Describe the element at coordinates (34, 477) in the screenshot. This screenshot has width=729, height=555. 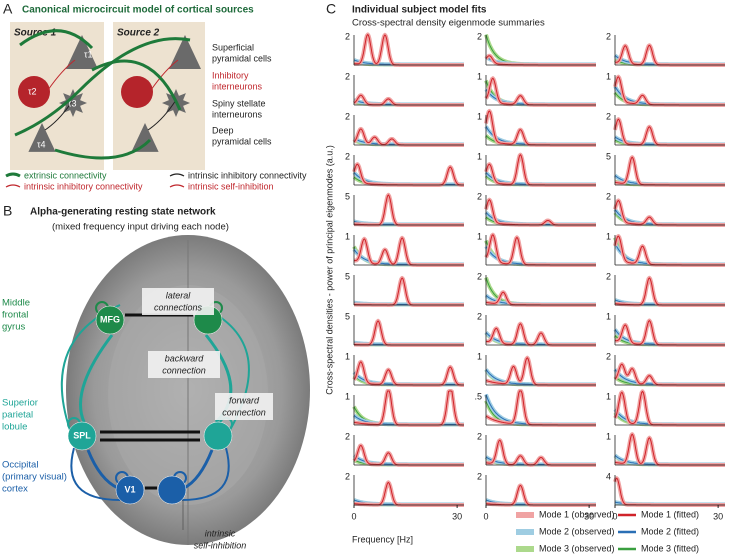
I see `region-label: (primary visual)` at that location.